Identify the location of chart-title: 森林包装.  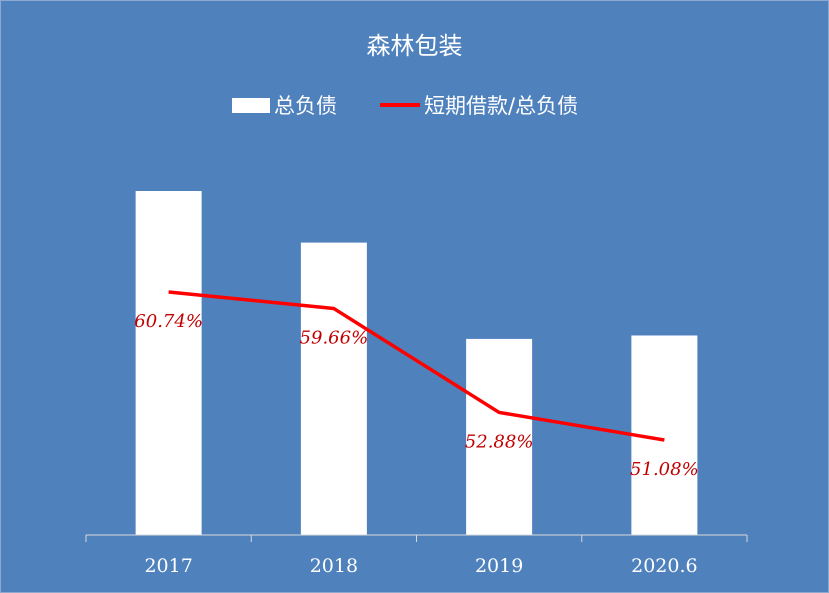
(414, 46).